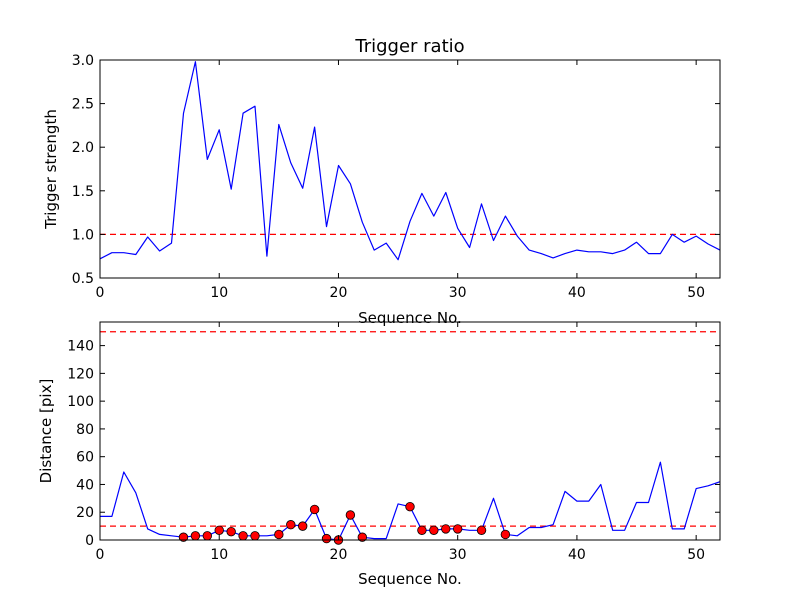  Describe the element at coordinates (85, 513) in the screenshot. I see `y-tick-label: 20` at that location.